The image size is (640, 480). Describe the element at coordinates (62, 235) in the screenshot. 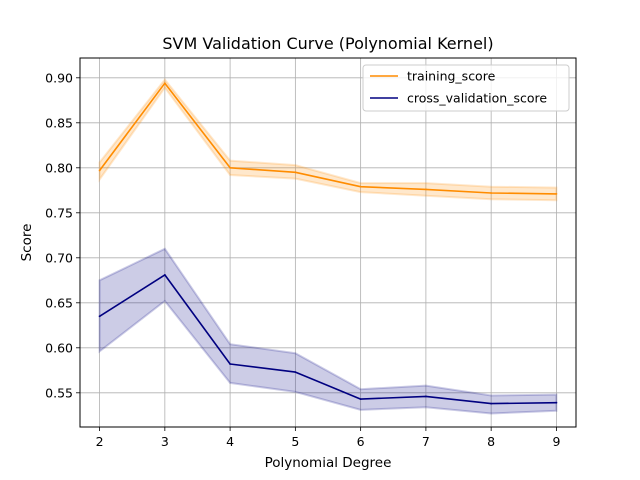

I see `y-axis-ticks: 0.55 0.60 0.65 0.70 0.75 0.80 0.85 0.90` at that location.